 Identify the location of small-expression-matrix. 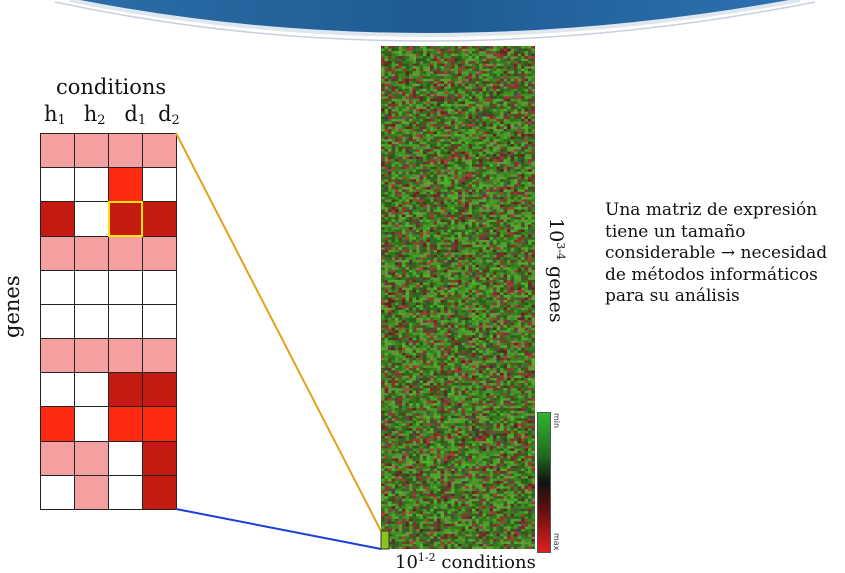
(108, 321).